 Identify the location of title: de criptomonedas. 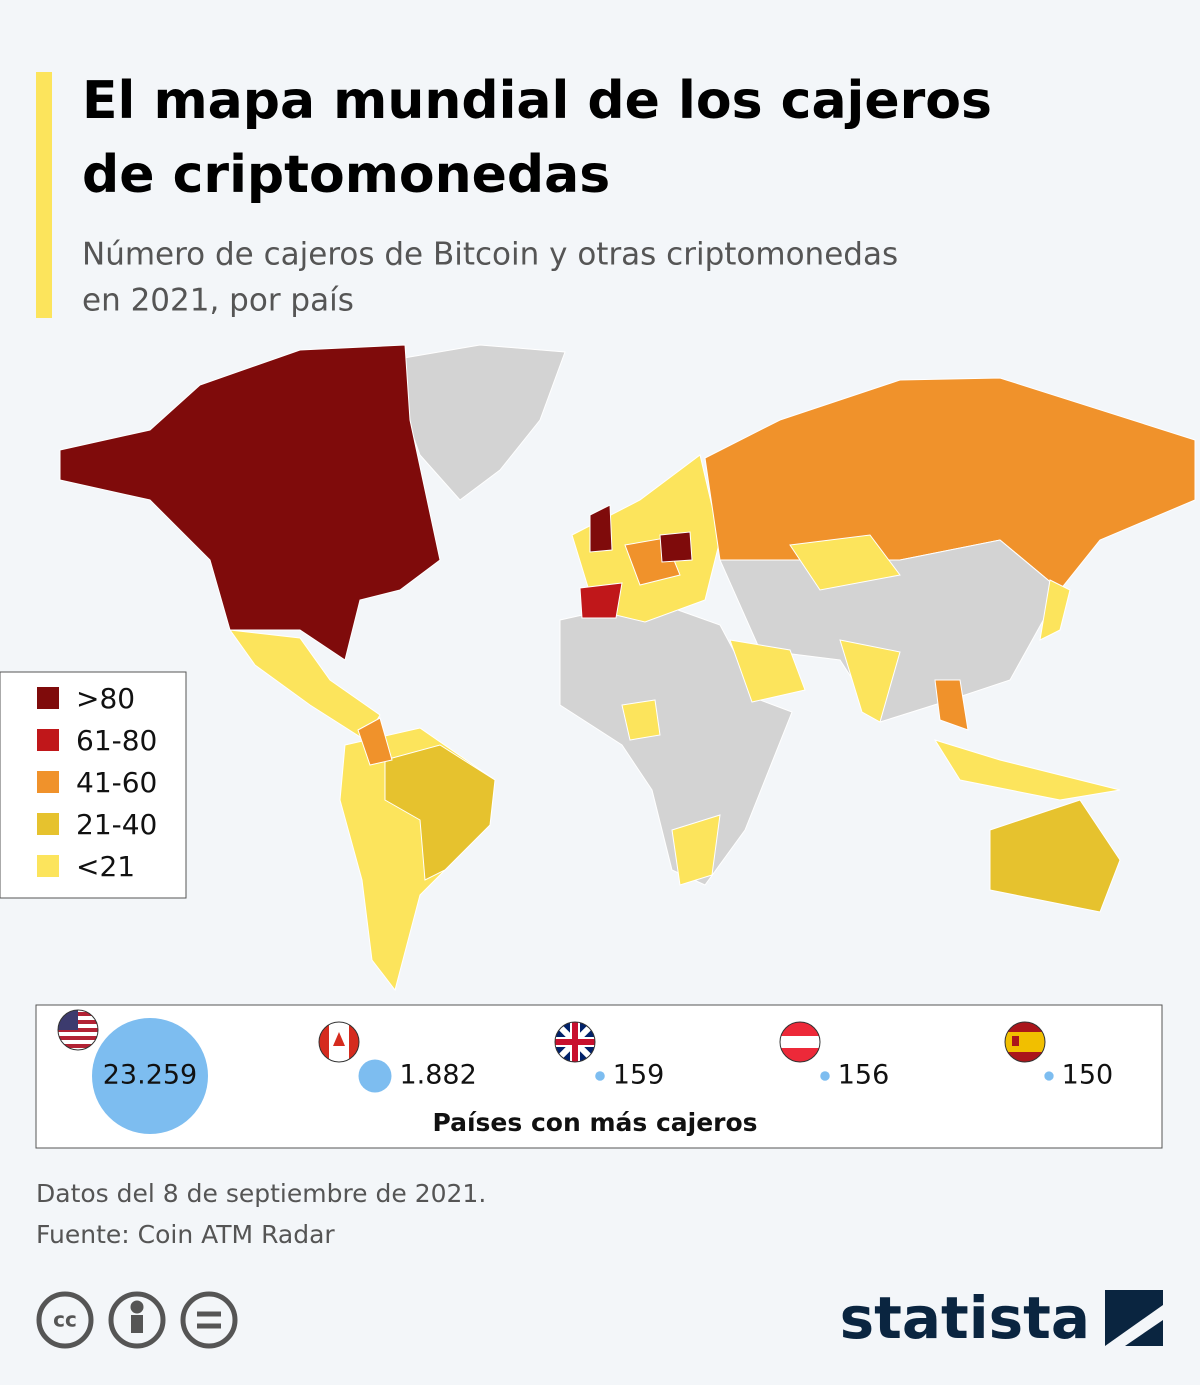
(346, 175).